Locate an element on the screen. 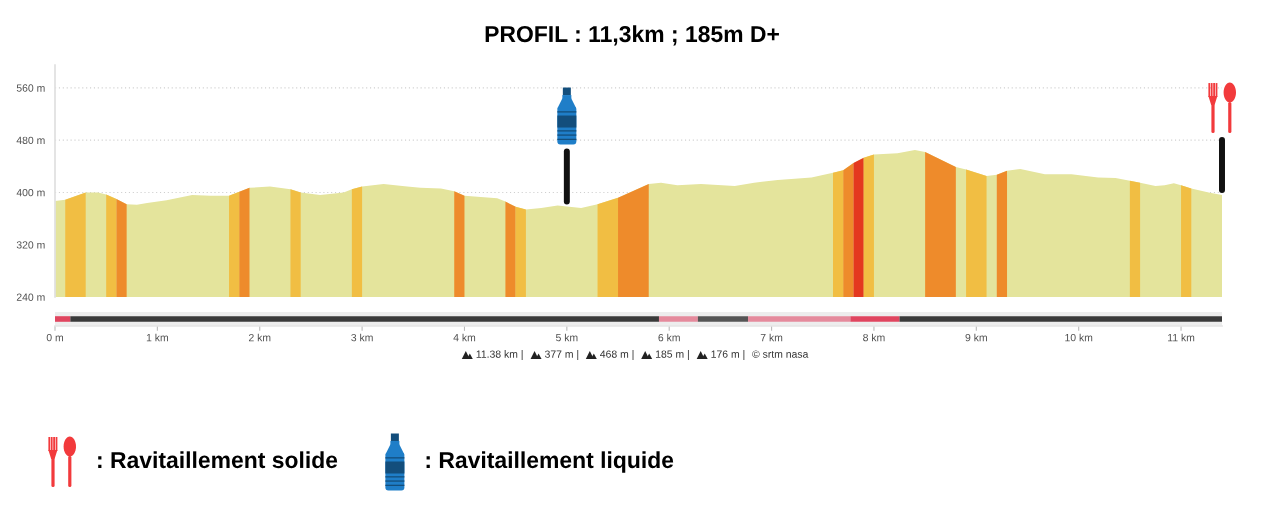 Image resolution: width=1264 pixels, height=516 pixels. x-tick-label: 10 km is located at coordinates (1079, 337).